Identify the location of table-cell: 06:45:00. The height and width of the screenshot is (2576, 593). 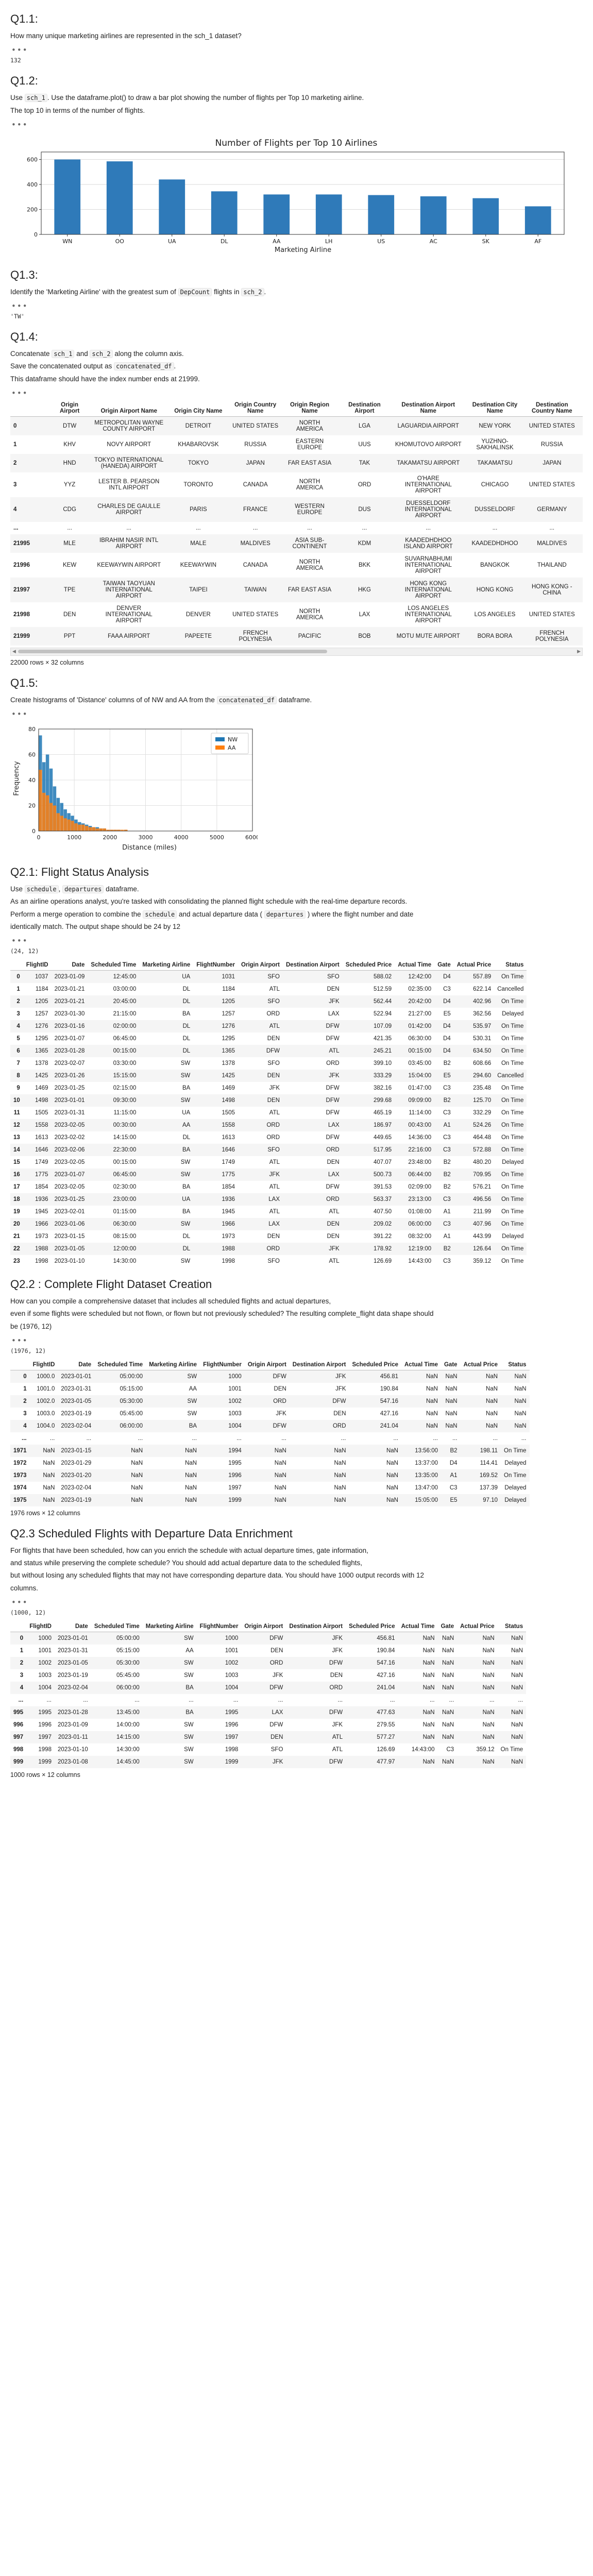
(125, 1175).